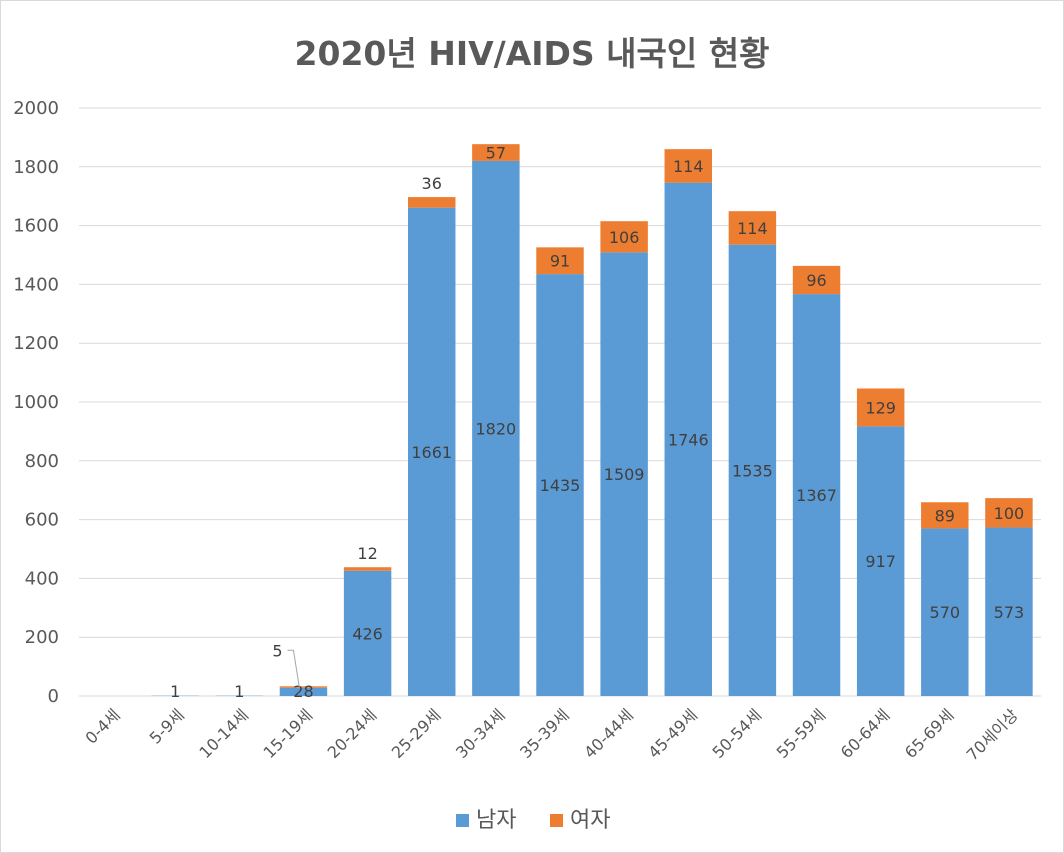 This screenshot has height=853, width=1064. I want to click on chart-title: 2020년 HIV/AIDS 내국인 현황, so click(532, 53).